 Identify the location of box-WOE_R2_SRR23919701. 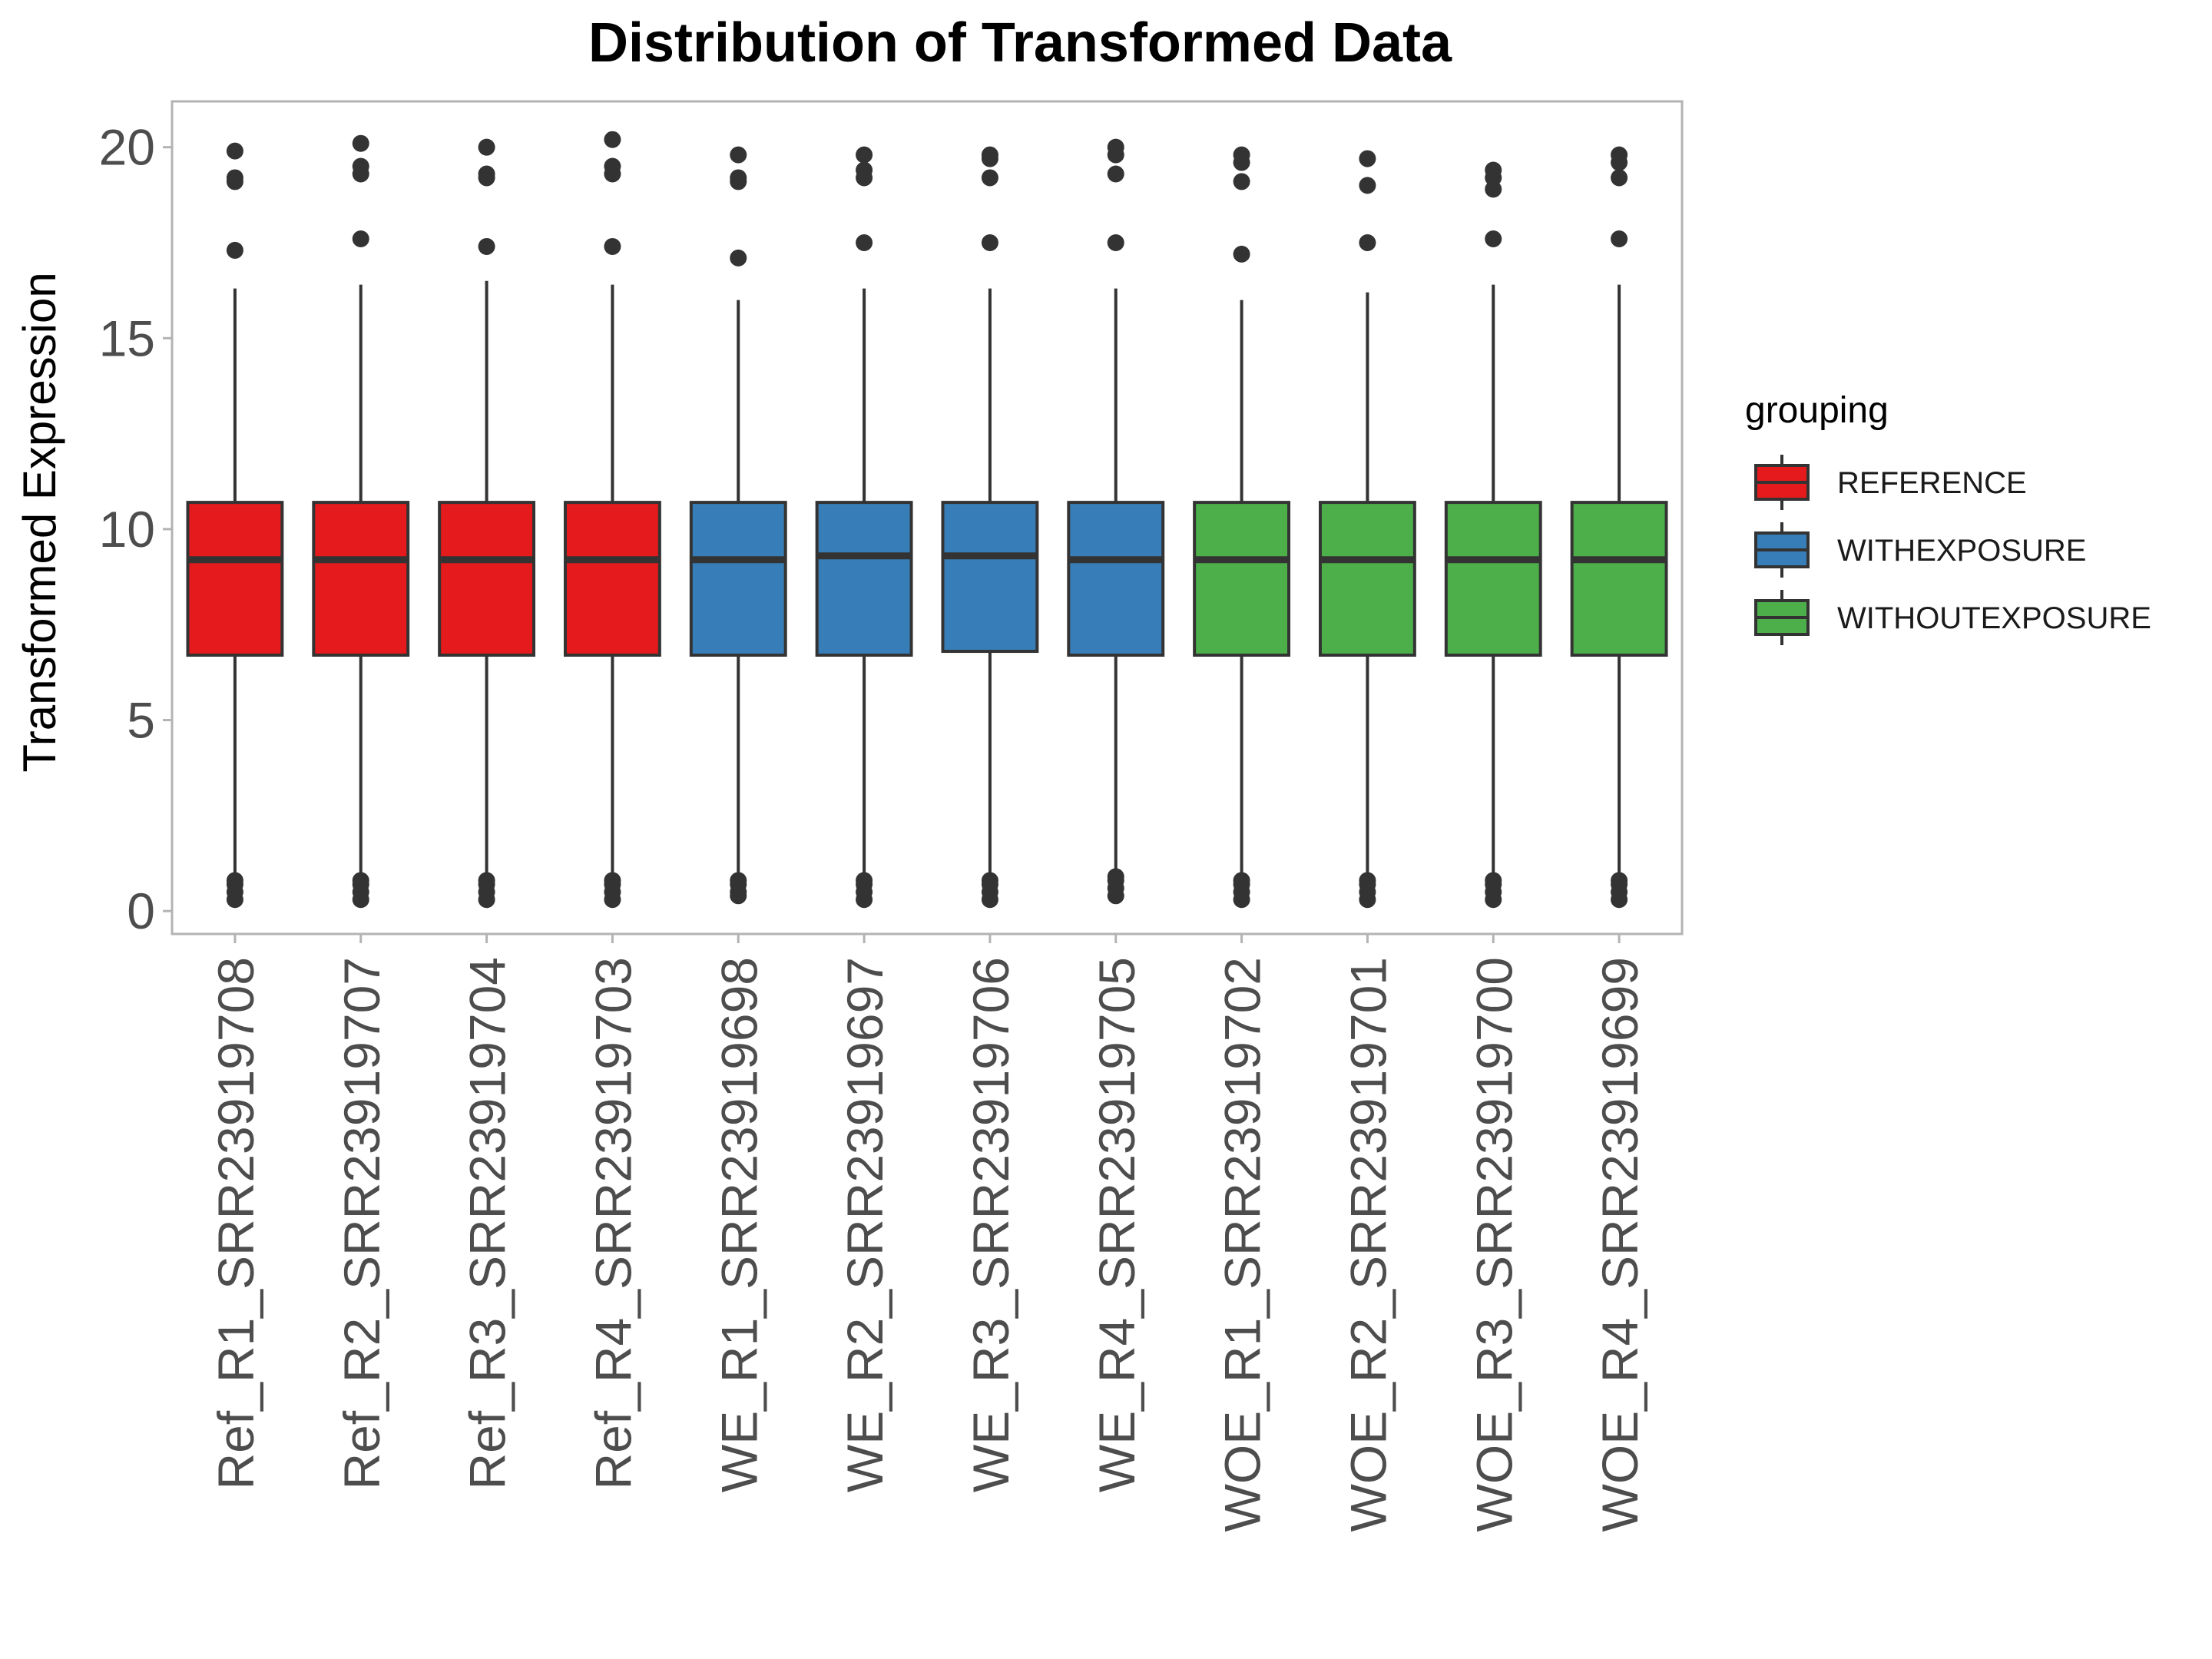
(1367, 530).